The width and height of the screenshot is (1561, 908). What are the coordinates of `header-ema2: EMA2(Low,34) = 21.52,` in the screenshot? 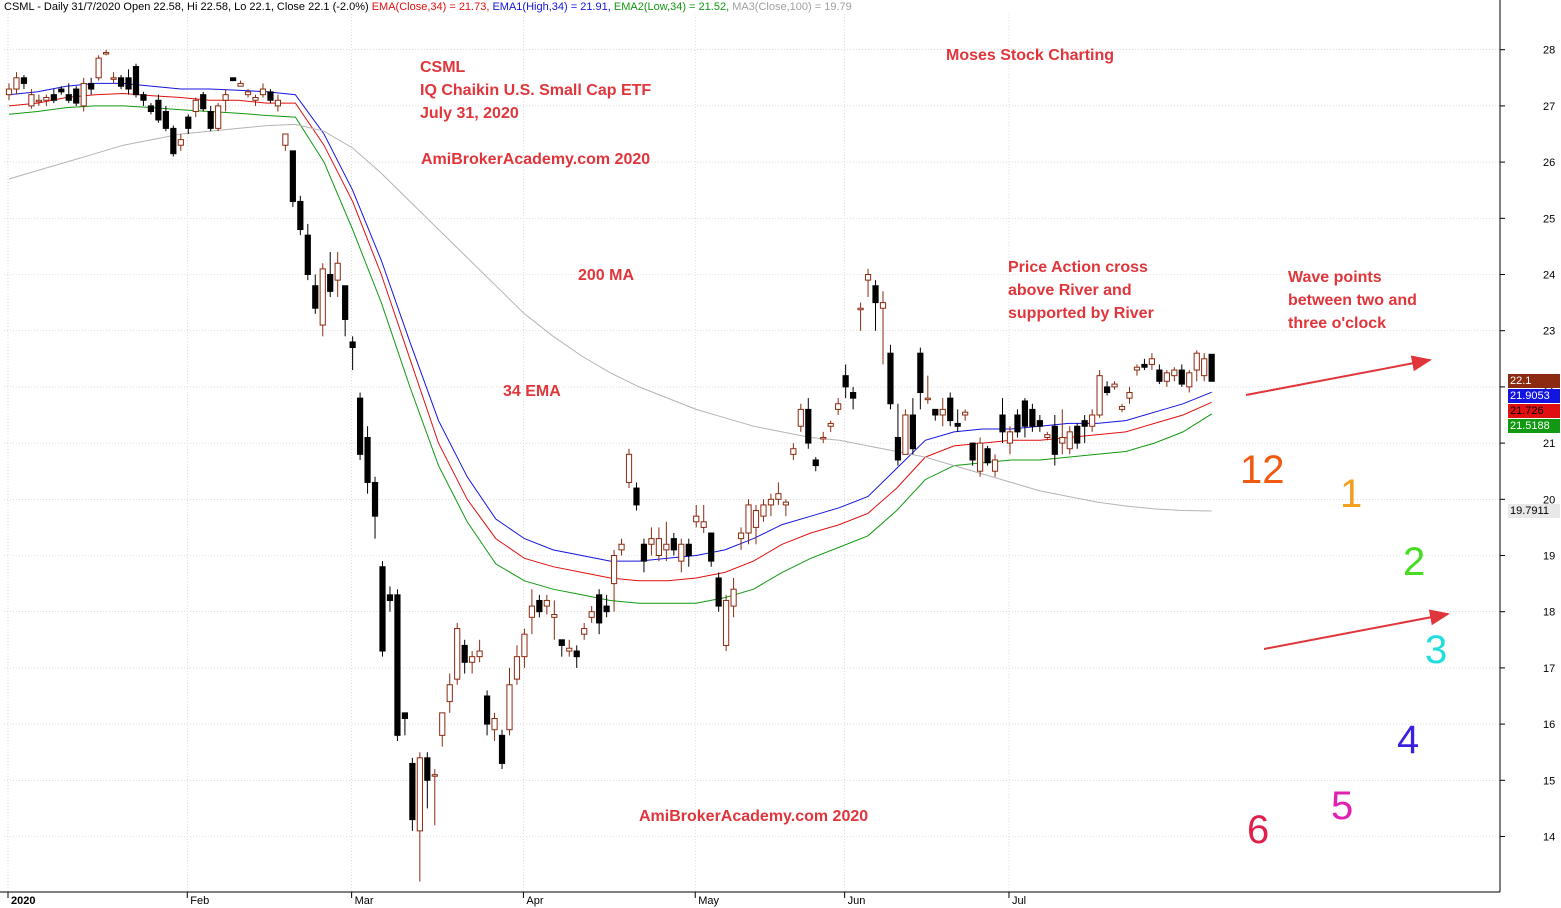 It's located at (671, 7).